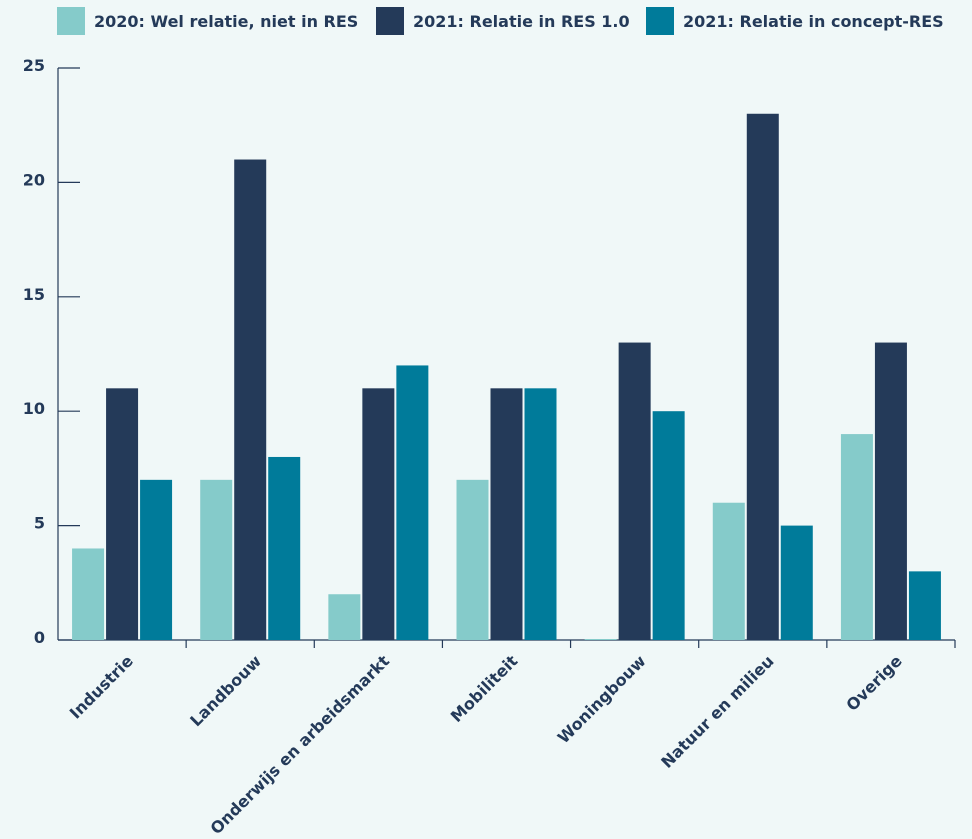 This screenshot has height=839, width=972. I want to click on x-tick-label: Industrie, so click(101, 686).